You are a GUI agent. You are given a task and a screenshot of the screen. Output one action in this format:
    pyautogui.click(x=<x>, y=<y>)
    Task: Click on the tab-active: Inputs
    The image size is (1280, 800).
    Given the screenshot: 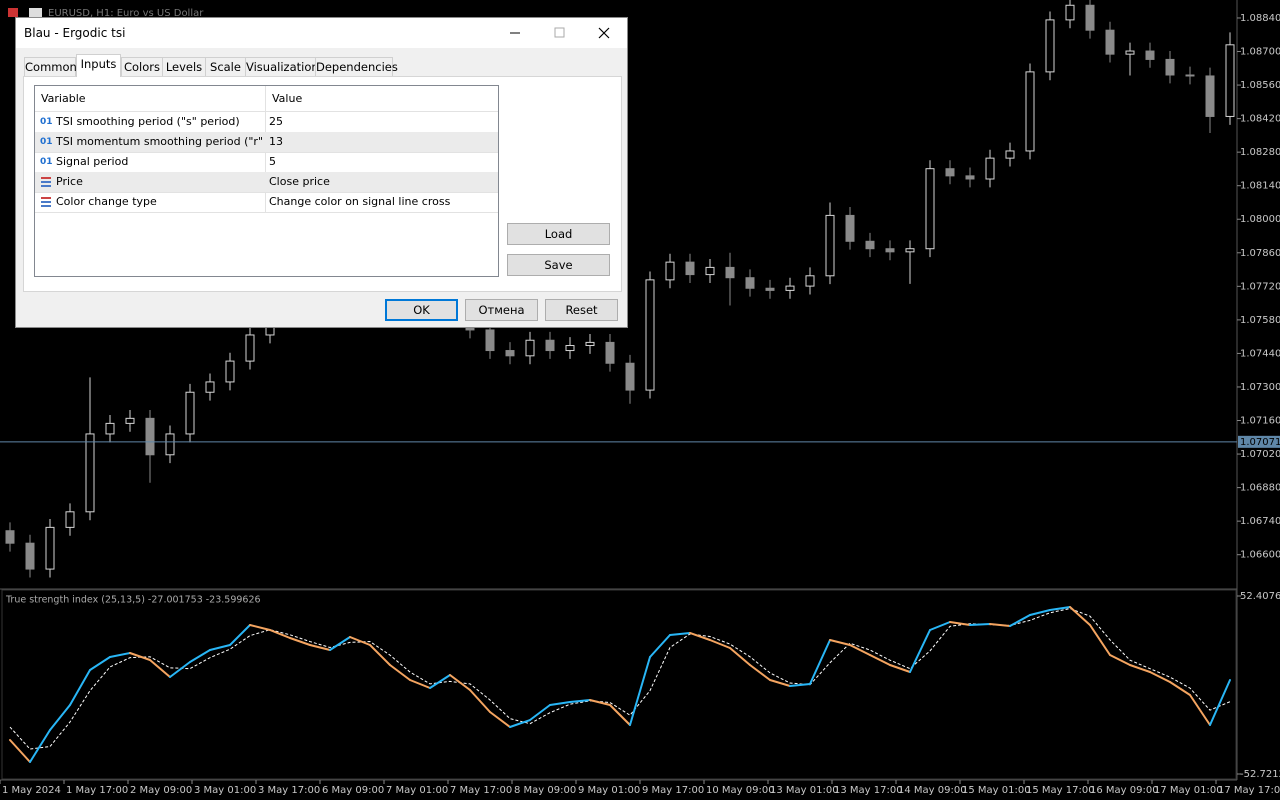 What is the action you would take?
    pyautogui.click(x=98, y=65)
    